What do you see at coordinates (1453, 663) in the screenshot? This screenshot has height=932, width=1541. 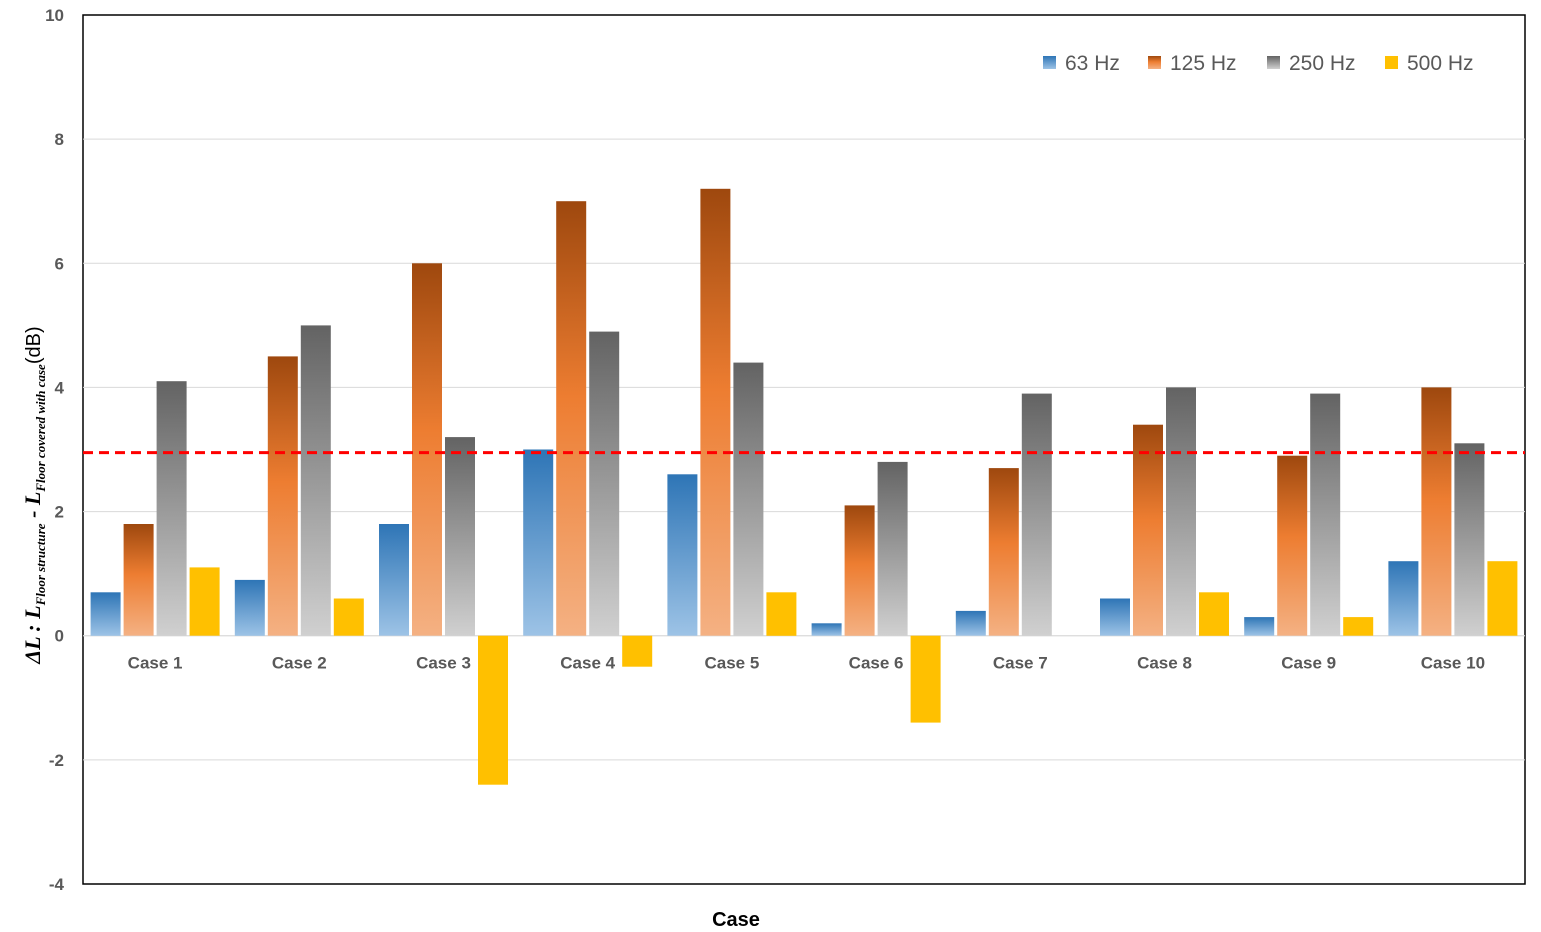 I see `x-category-label: Case 10` at bounding box center [1453, 663].